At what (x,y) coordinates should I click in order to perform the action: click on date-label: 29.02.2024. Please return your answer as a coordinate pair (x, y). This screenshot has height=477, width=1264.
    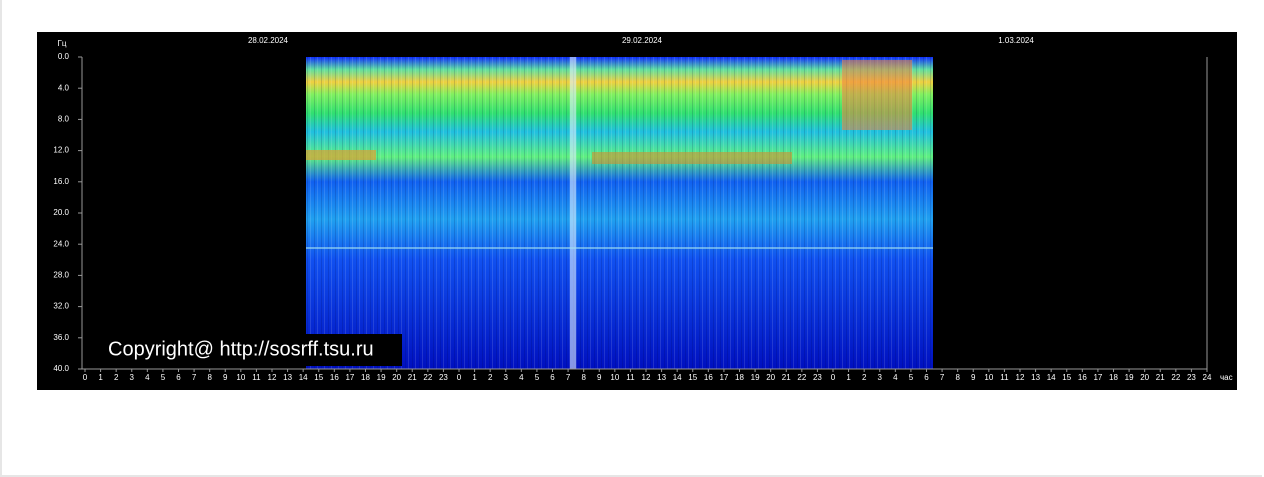
    Looking at the image, I should click on (642, 40).